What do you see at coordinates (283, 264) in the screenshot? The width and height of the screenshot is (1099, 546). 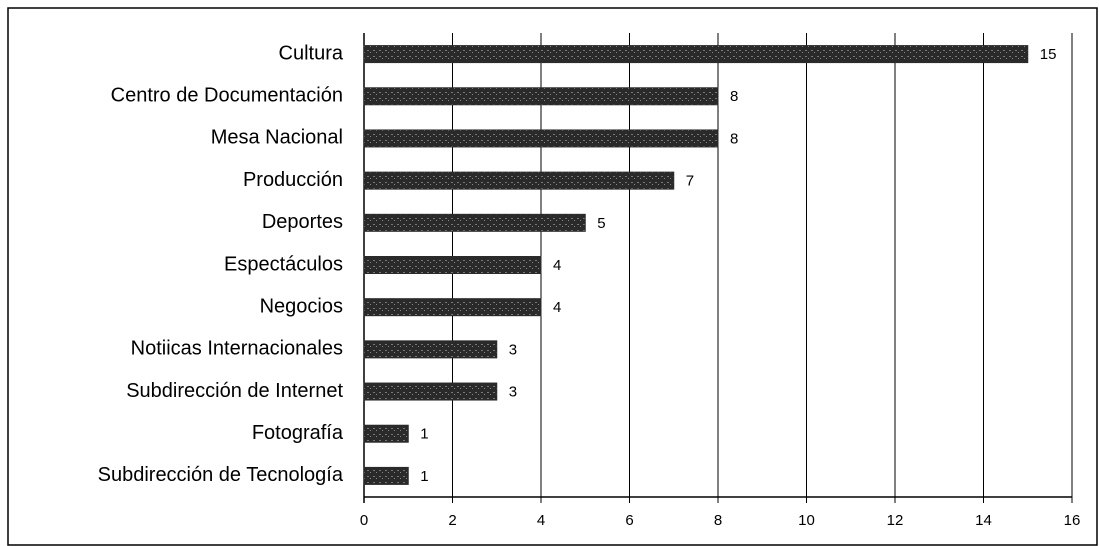 I see `y-tick-label: Espectáculos` at bounding box center [283, 264].